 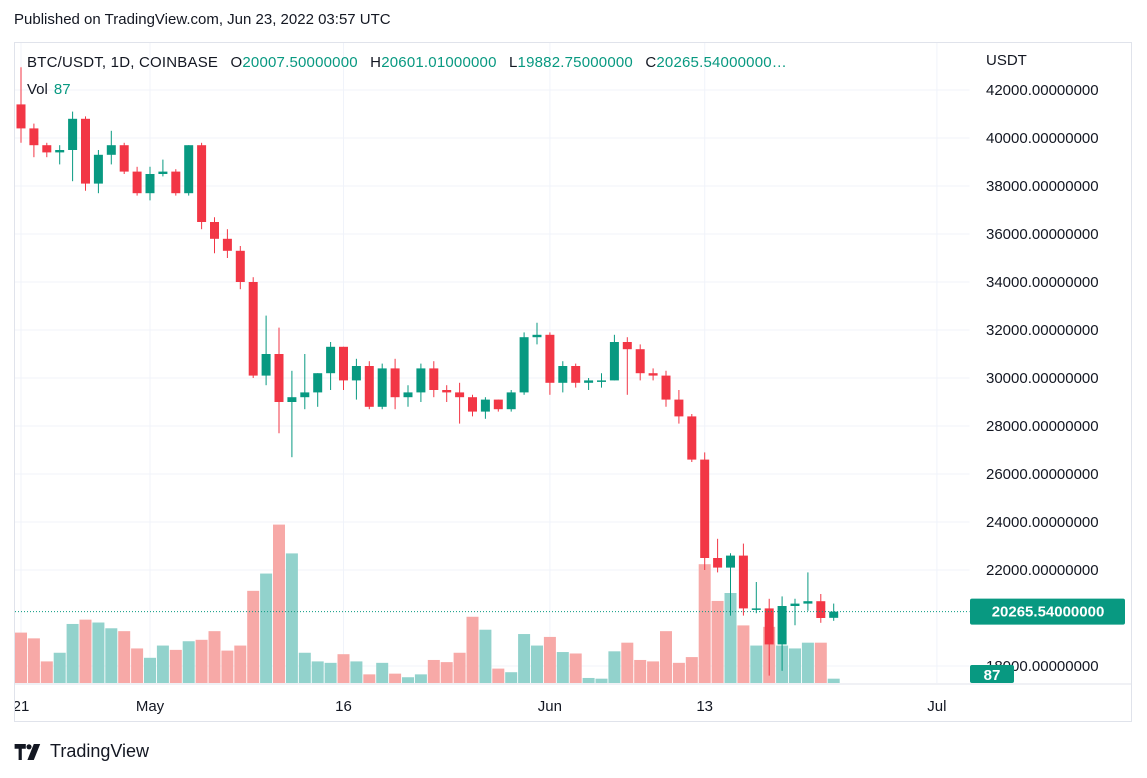 What do you see at coordinates (651, 62) in the screenshot?
I see `close-label: C` at bounding box center [651, 62].